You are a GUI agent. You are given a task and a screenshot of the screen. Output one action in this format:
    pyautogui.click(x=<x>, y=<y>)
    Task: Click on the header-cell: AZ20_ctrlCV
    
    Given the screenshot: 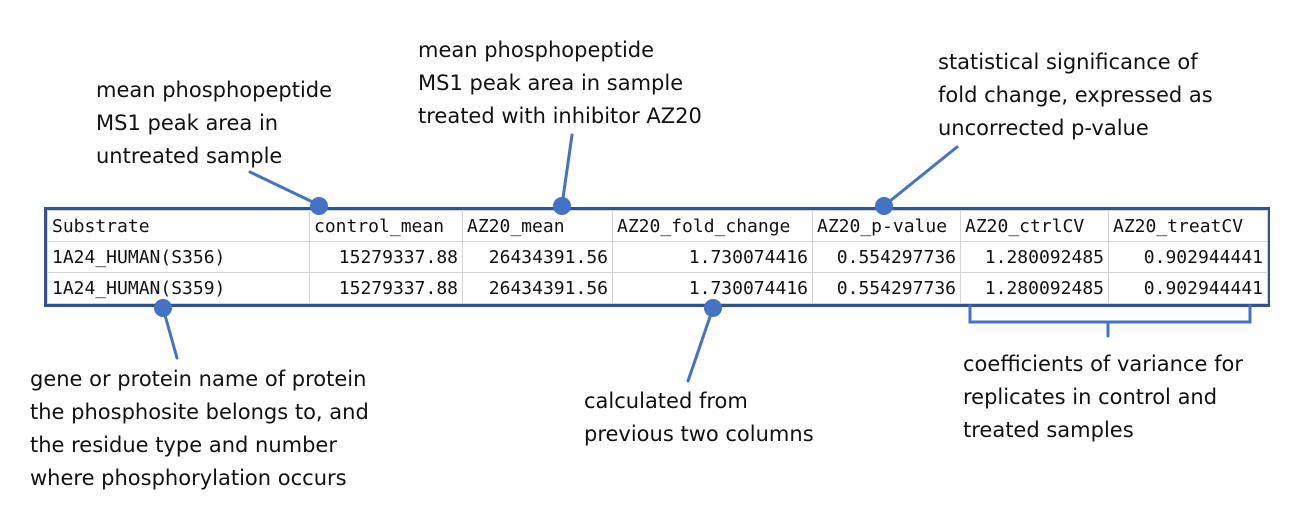 What is the action you would take?
    pyautogui.click(x=1034, y=226)
    